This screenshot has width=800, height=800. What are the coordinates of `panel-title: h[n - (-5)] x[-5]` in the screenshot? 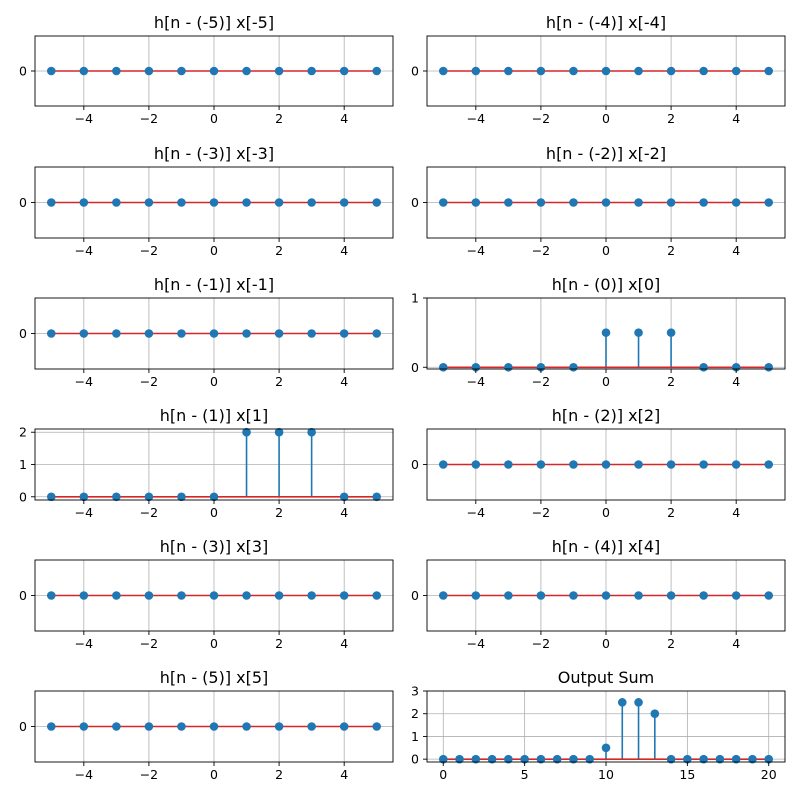 It's located at (214, 22).